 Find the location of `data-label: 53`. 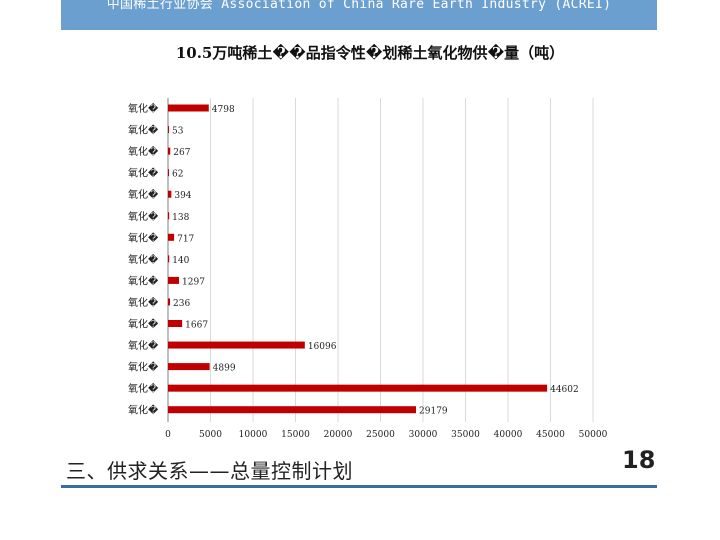

data-label: 53 is located at coordinates (178, 132).